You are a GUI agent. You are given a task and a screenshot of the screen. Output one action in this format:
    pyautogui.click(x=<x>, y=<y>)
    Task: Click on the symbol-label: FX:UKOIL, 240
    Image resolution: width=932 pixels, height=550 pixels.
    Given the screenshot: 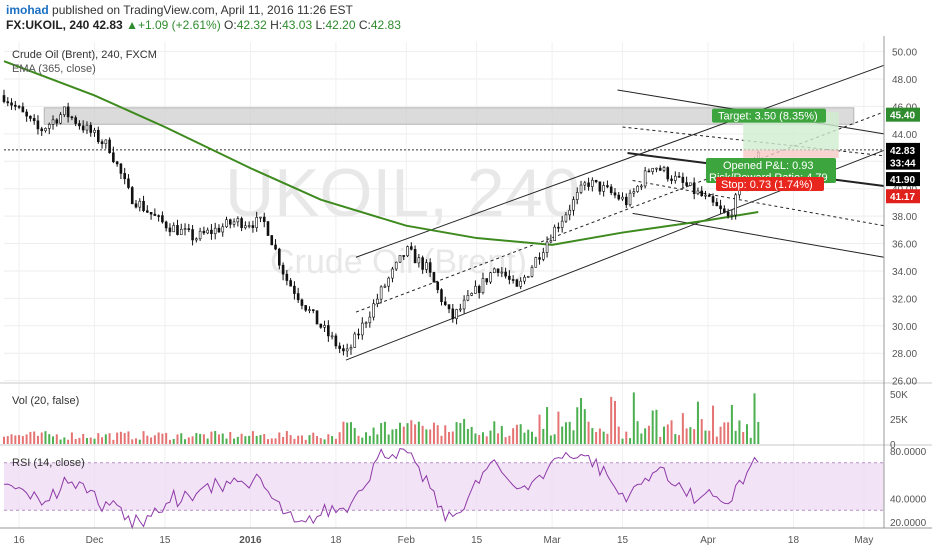 What is the action you would take?
    pyautogui.click(x=48, y=25)
    